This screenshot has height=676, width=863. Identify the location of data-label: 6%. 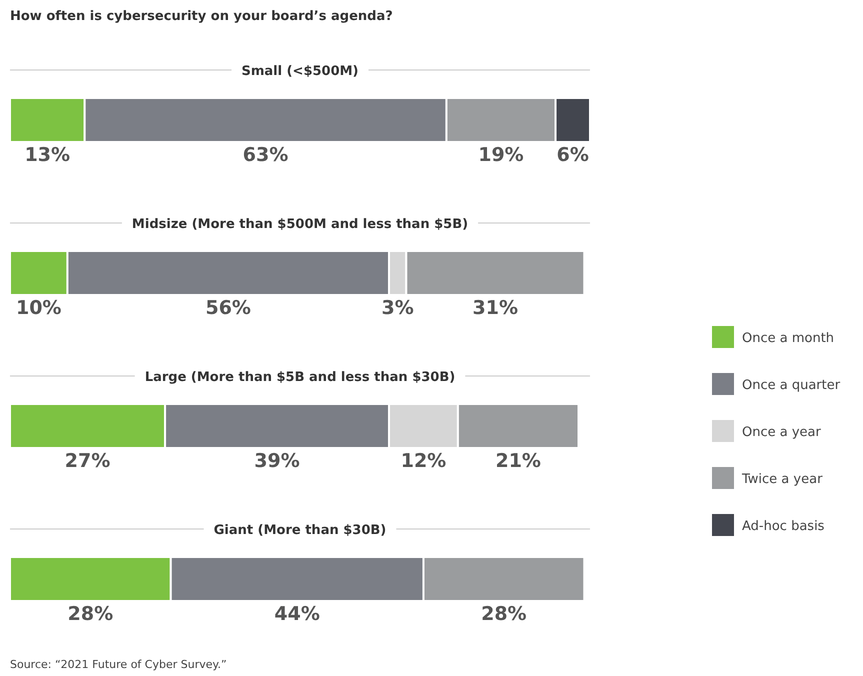
(572, 155).